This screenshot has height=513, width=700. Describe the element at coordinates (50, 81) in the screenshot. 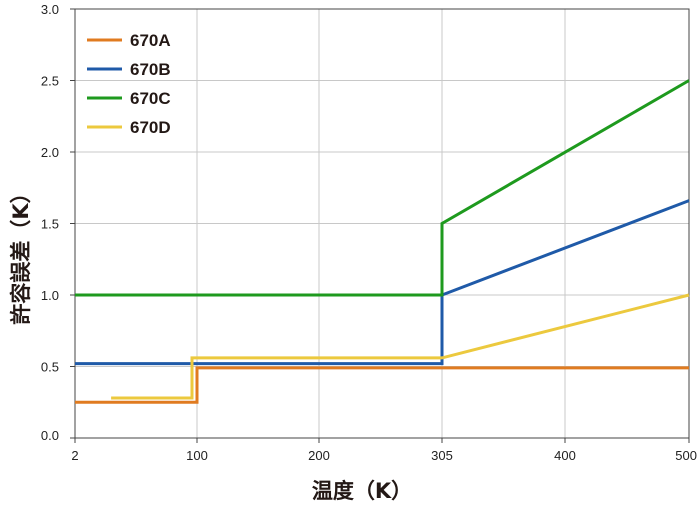

I see `y-tick-label: 2.5` at that location.